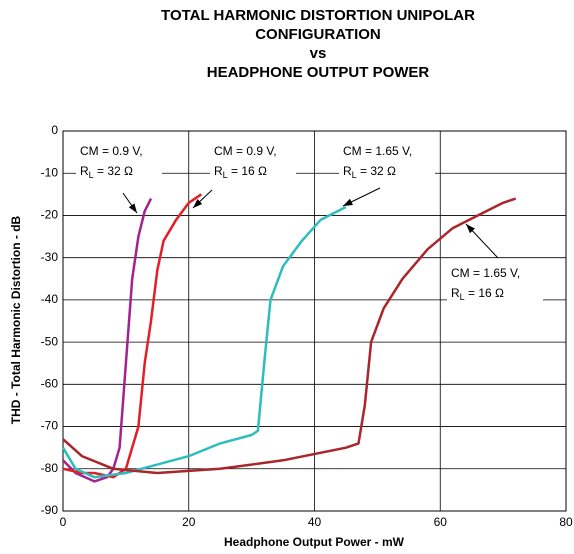 The width and height of the screenshot is (574, 554). Describe the element at coordinates (315, 522) in the screenshot. I see `x-tick-label: 40` at that location.